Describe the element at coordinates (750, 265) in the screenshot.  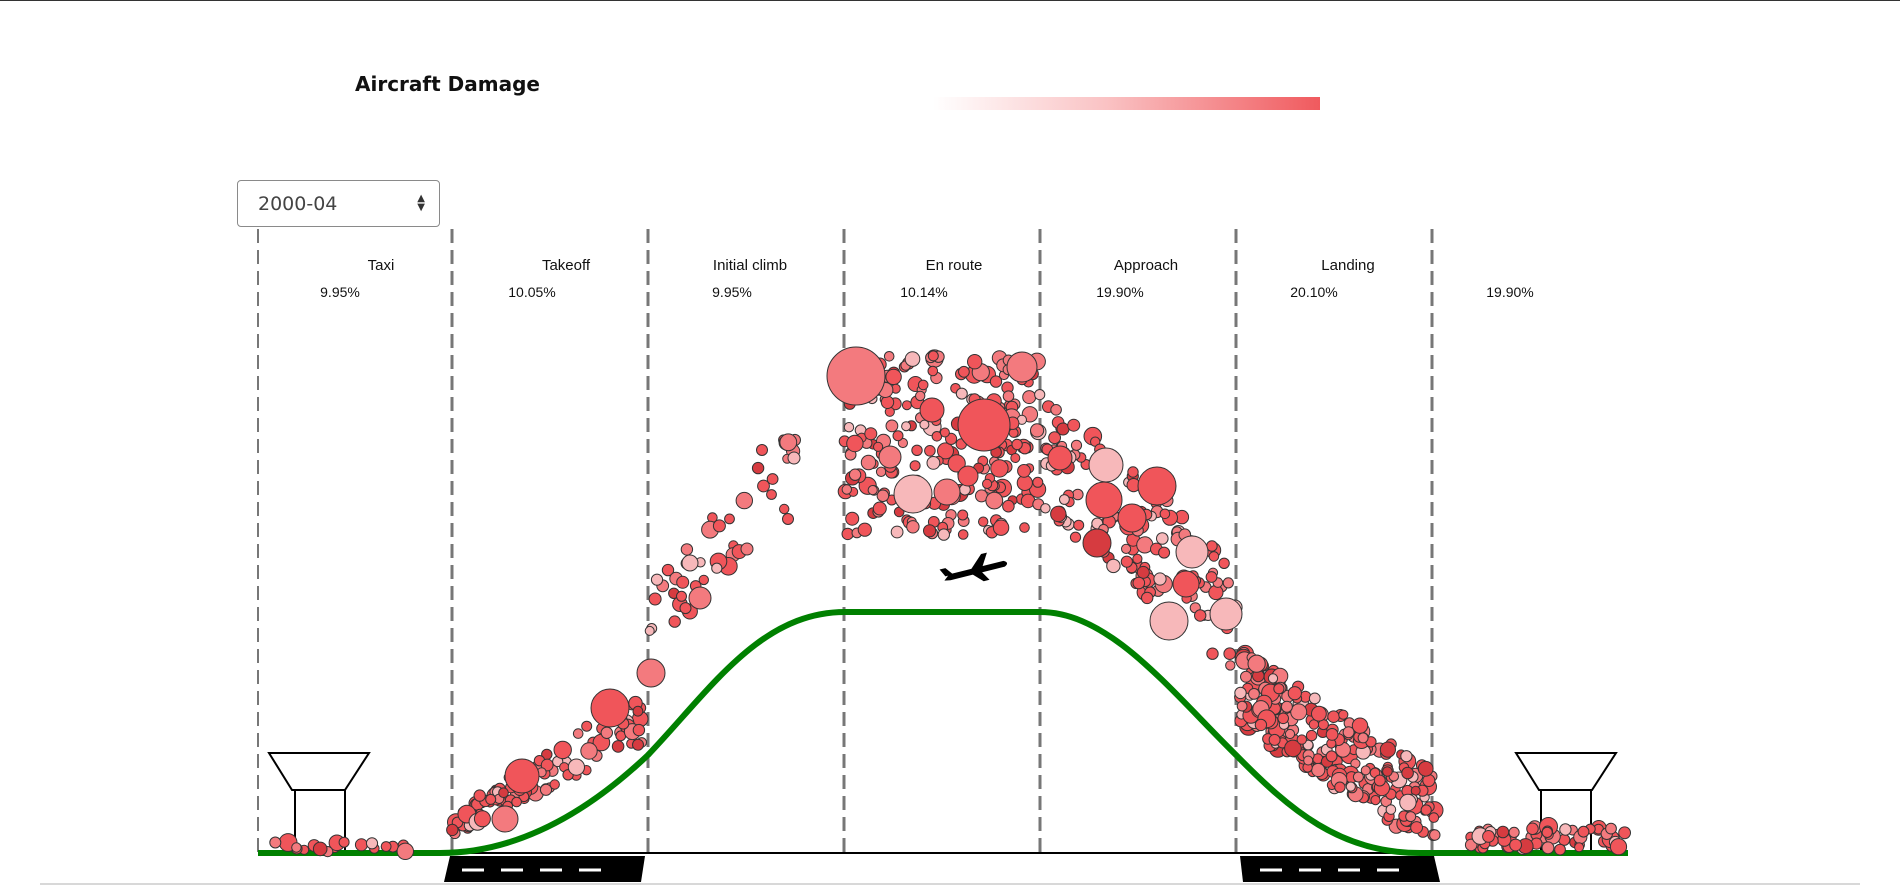
I see `phase-label-initial-climb: Initial climb` at that location.